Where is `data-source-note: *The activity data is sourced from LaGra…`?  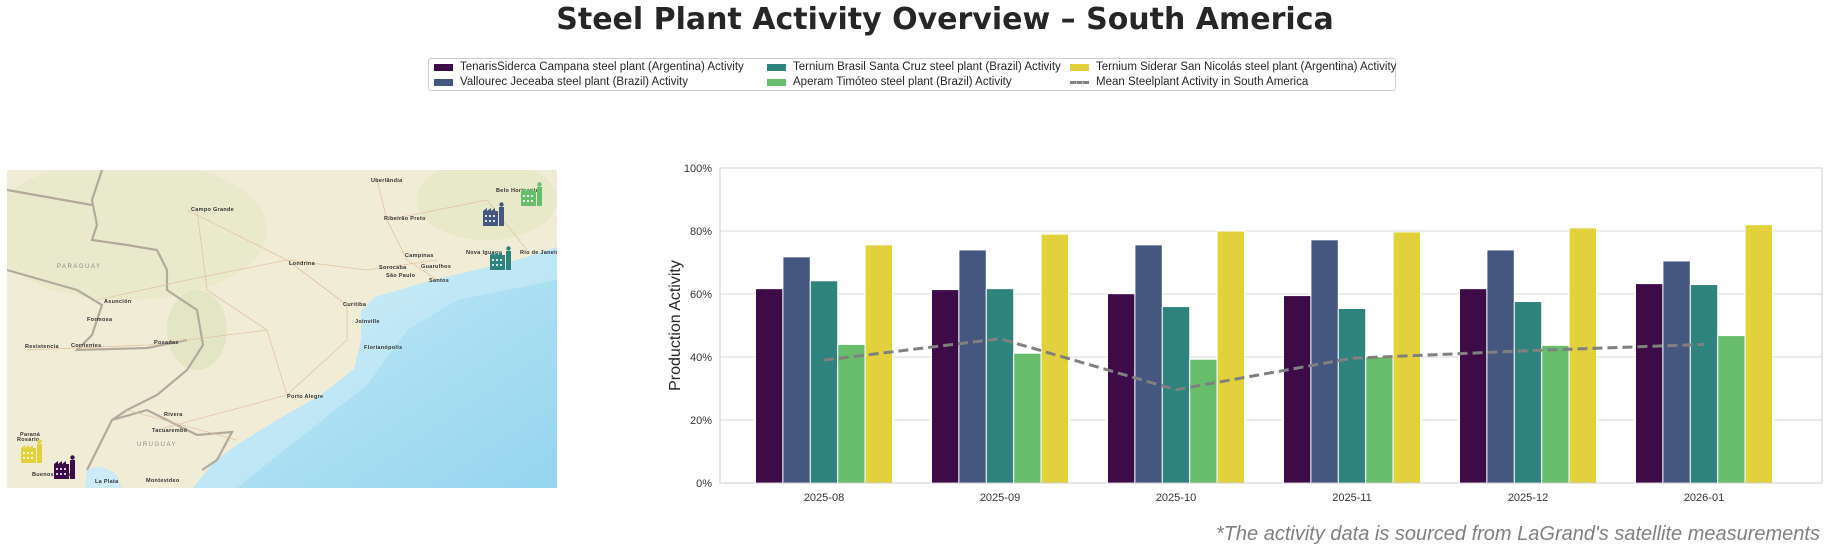 data-source-note: *The activity data is sourced from LaGra… is located at coordinates (1517, 534).